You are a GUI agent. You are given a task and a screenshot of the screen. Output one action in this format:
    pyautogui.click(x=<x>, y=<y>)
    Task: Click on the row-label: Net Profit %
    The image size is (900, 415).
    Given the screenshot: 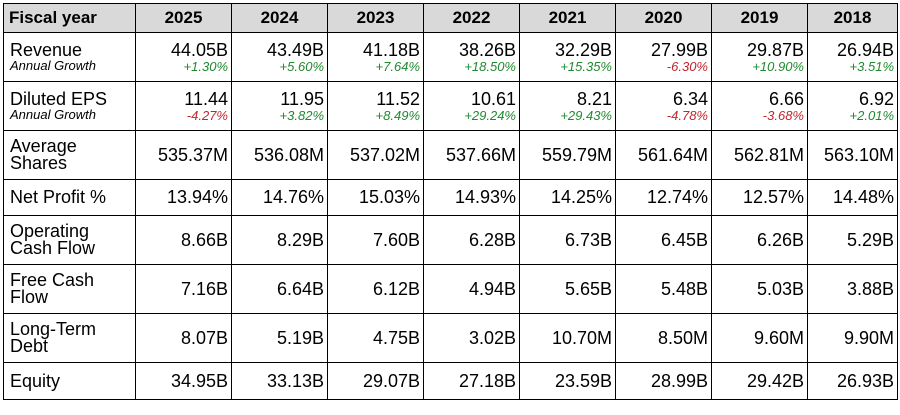 What is the action you would take?
    pyautogui.click(x=58, y=197)
    